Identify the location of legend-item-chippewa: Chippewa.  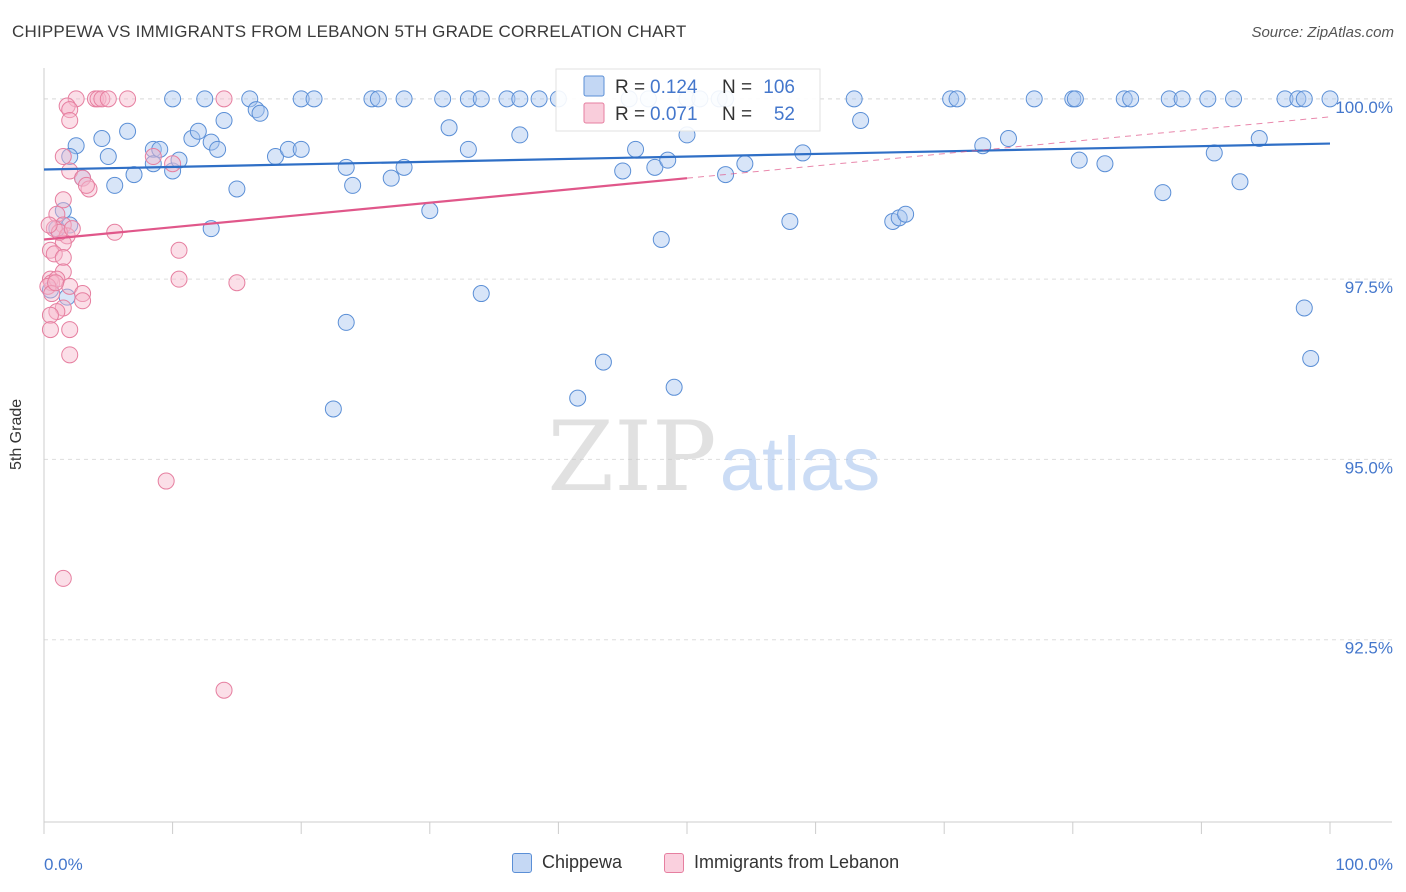
(567, 862).